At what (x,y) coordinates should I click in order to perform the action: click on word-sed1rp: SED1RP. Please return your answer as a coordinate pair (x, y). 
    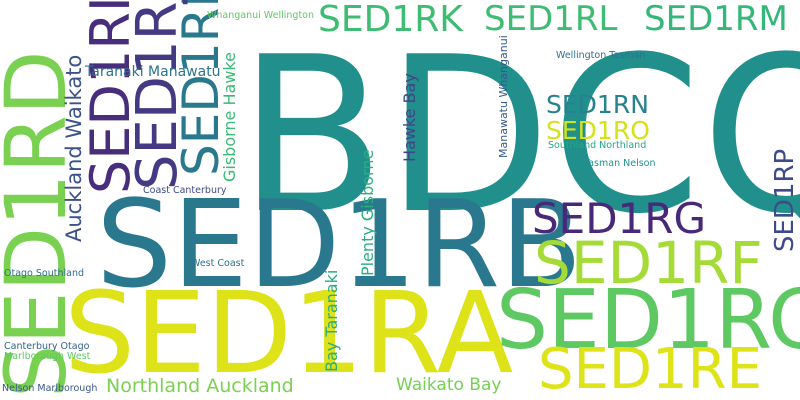
    Looking at the image, I should click on (785, 200).